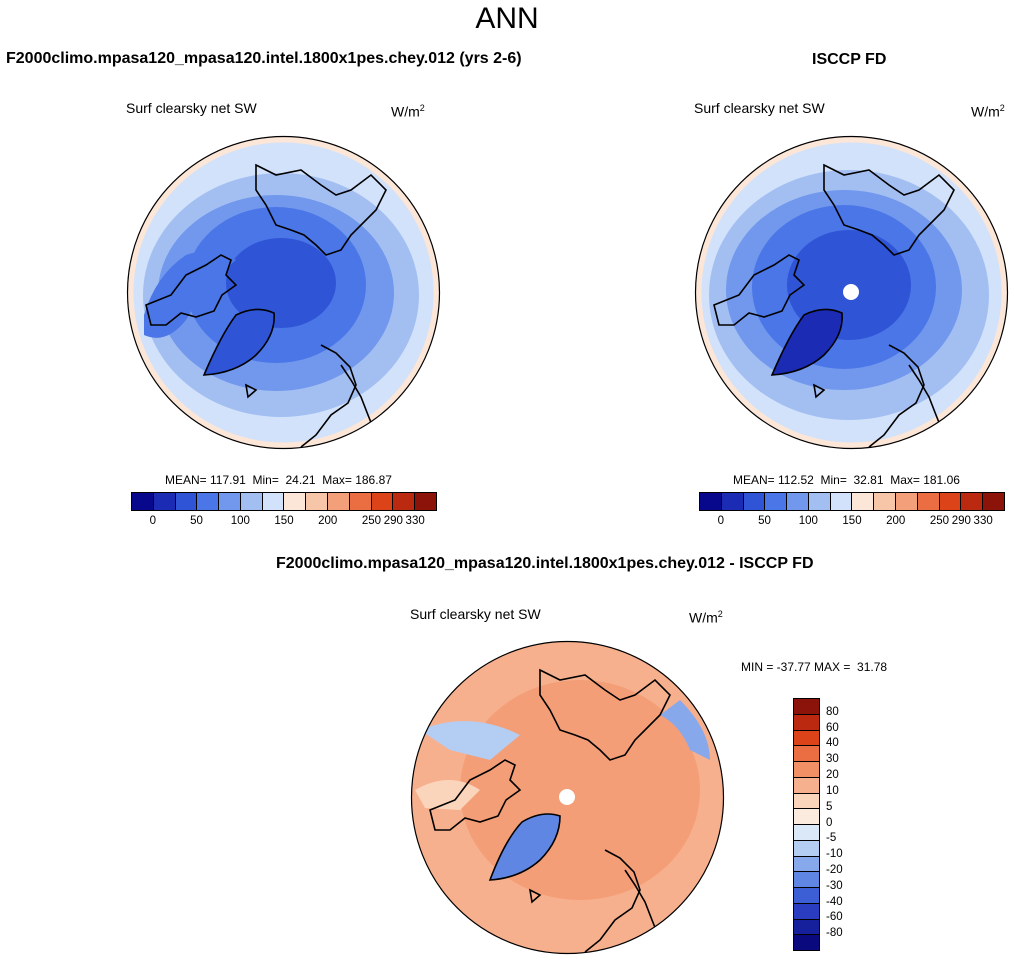 This screenshot has height=961, width=1014. Describe the element at coordinates (832, 790) in the screenshot. I see `colorbar-tick-label: 10` at that location.